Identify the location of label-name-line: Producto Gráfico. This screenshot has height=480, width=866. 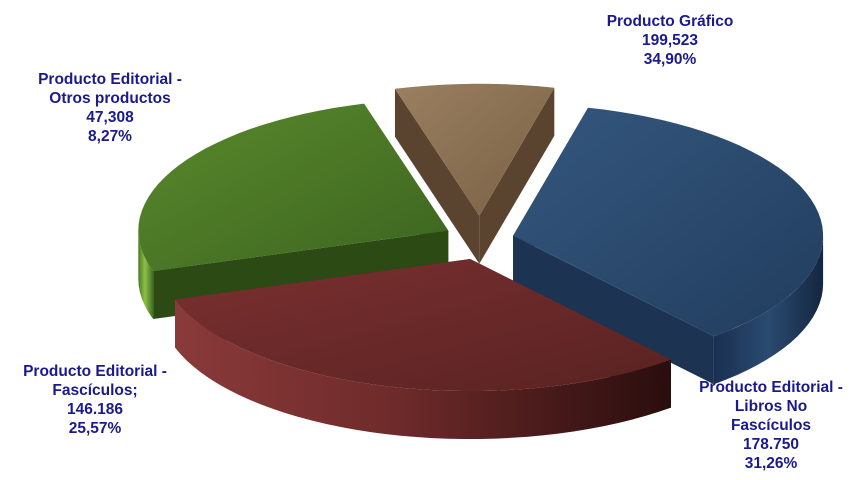
(670, 21).